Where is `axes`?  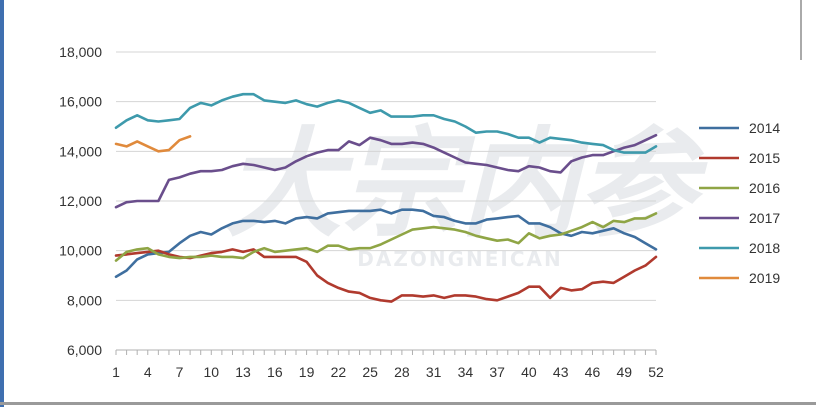 axes is located at coordinates (386, 352).